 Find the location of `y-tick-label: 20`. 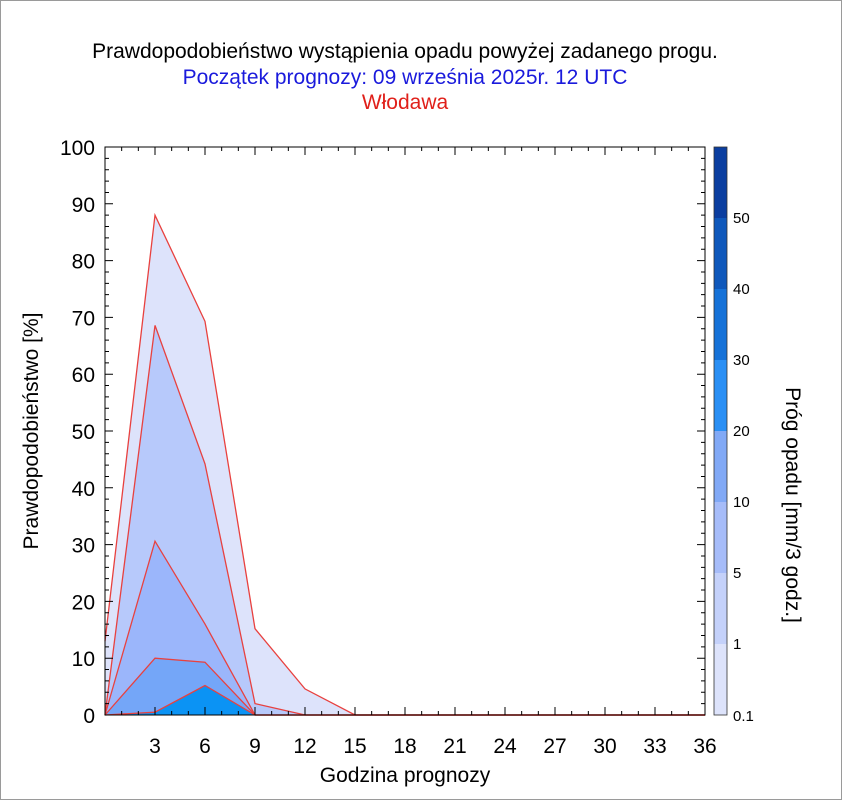

y-tick-label: 20 is located at coordinates (83, 602).